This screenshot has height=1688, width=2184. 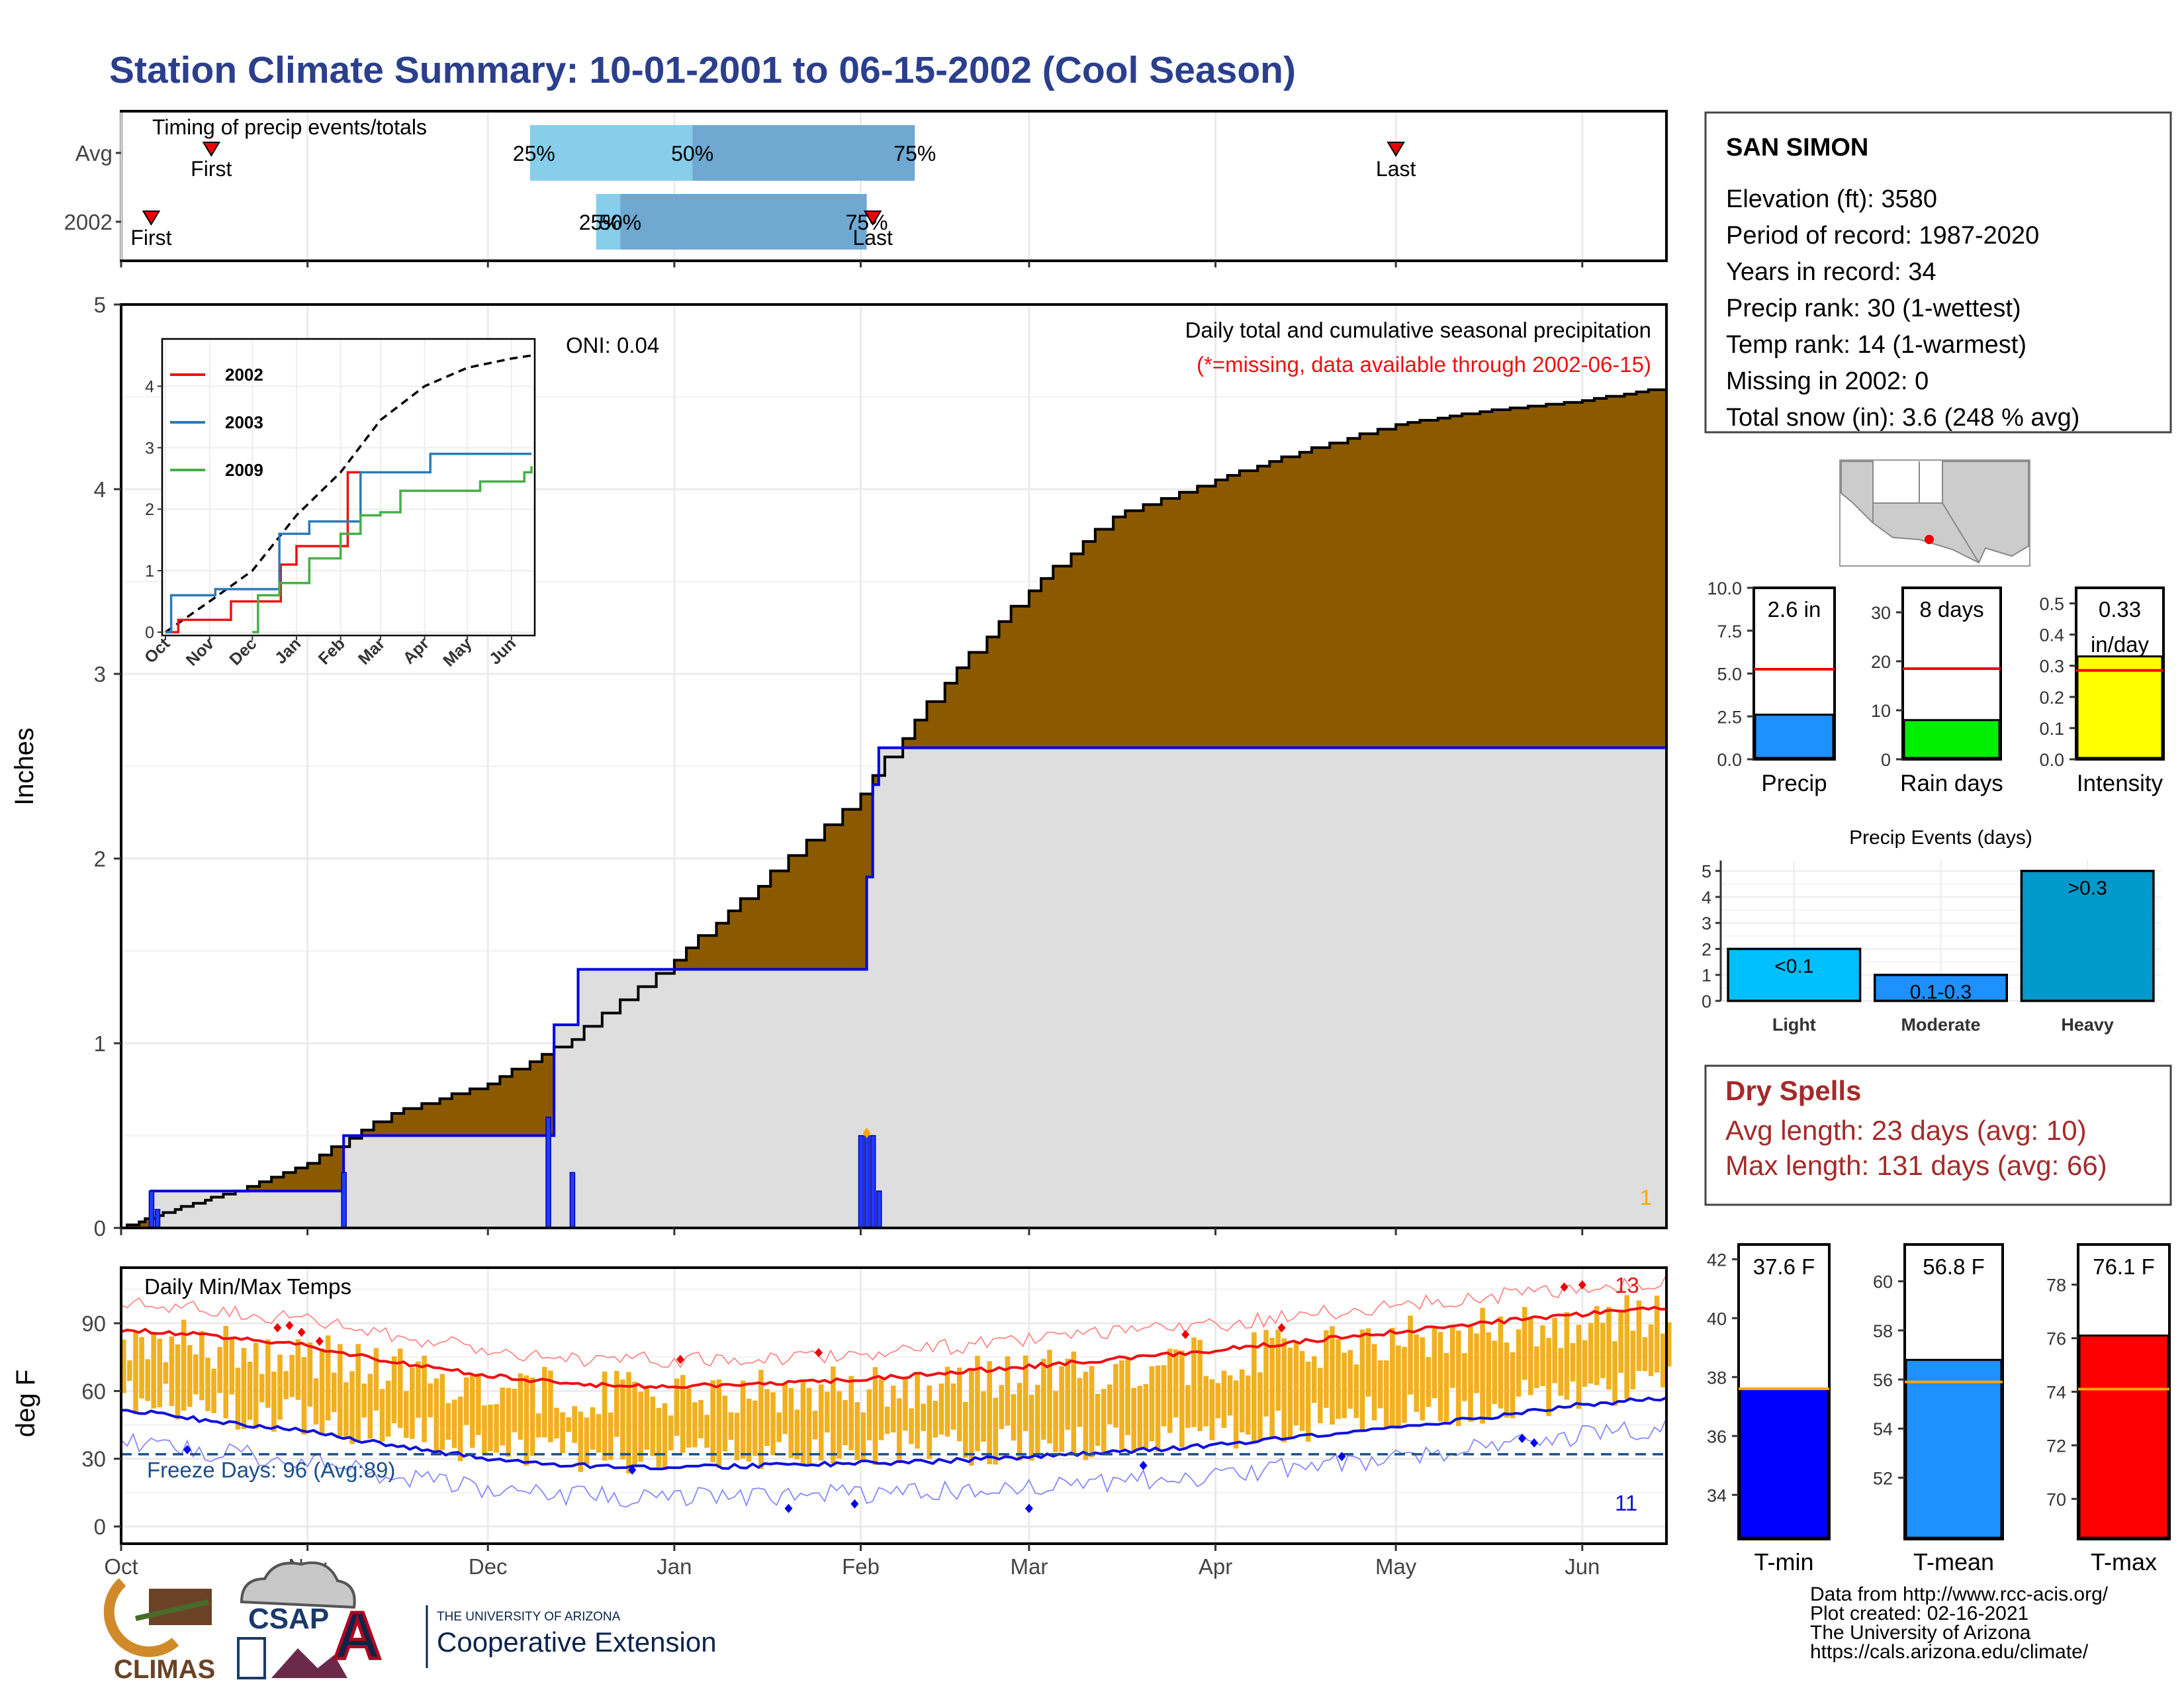 I want to click on temp-ylabel: deg F, so click(x=26, y=1403).